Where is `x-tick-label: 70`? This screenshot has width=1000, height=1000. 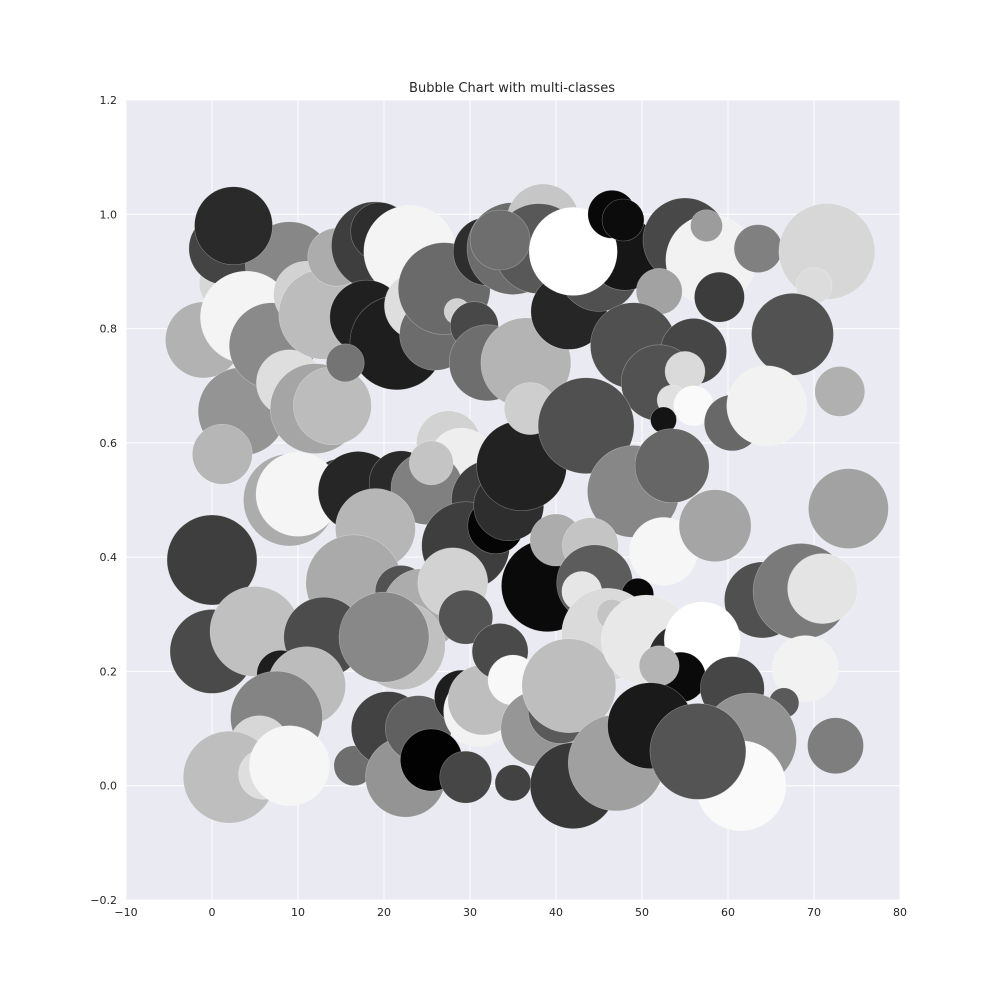
x-tick-label: 70 is located at coordinates (814, 912).